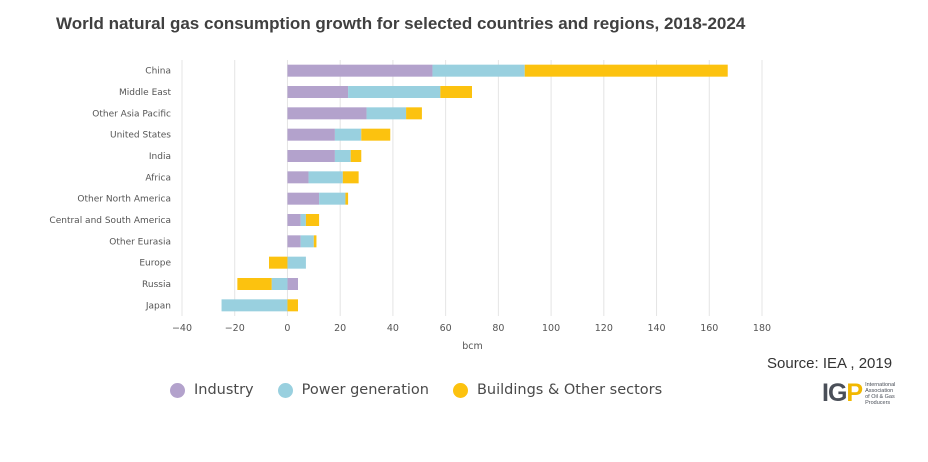 The height and width of the screenshot is (462, 928). What do you see at coordinates (393, 328) in the screenshot?
I see `x-tick-label: 40` at bounding box center [393, 328].